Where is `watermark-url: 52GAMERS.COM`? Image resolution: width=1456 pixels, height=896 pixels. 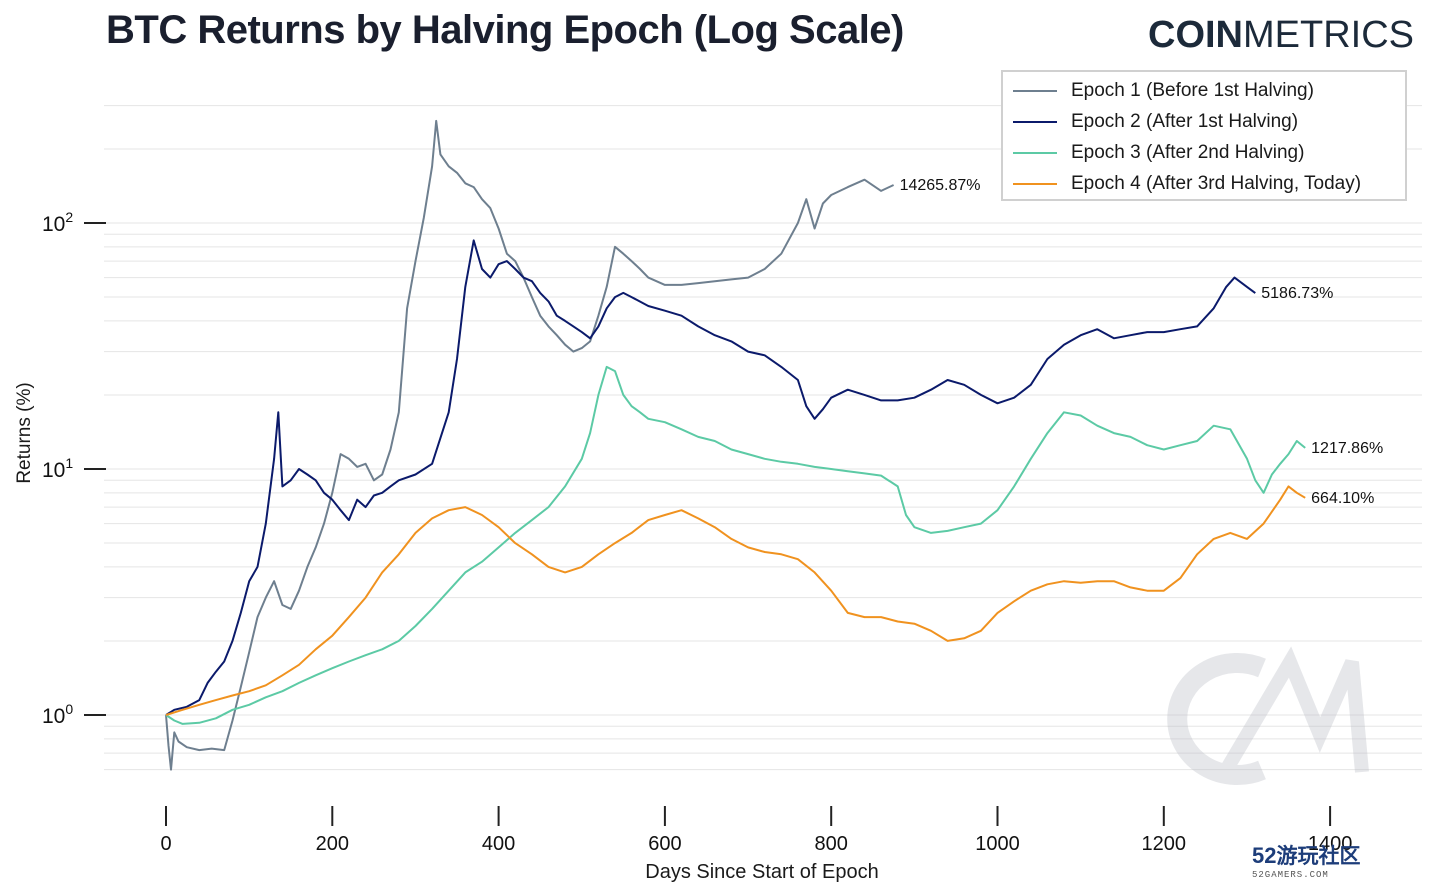 watermark-url: 52GAMERS.COM is located at coordinates (1290, 875).